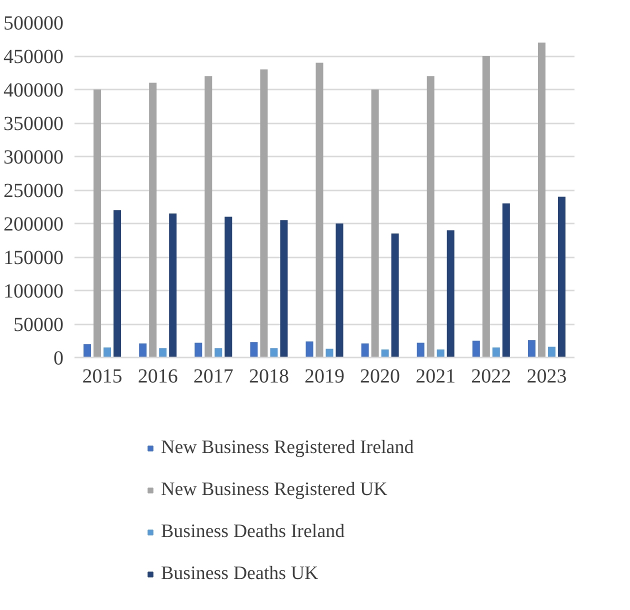  Describe the element at coordinates (34, 225) in the screenshot. I see `y-tick-label: 200000` at that location.